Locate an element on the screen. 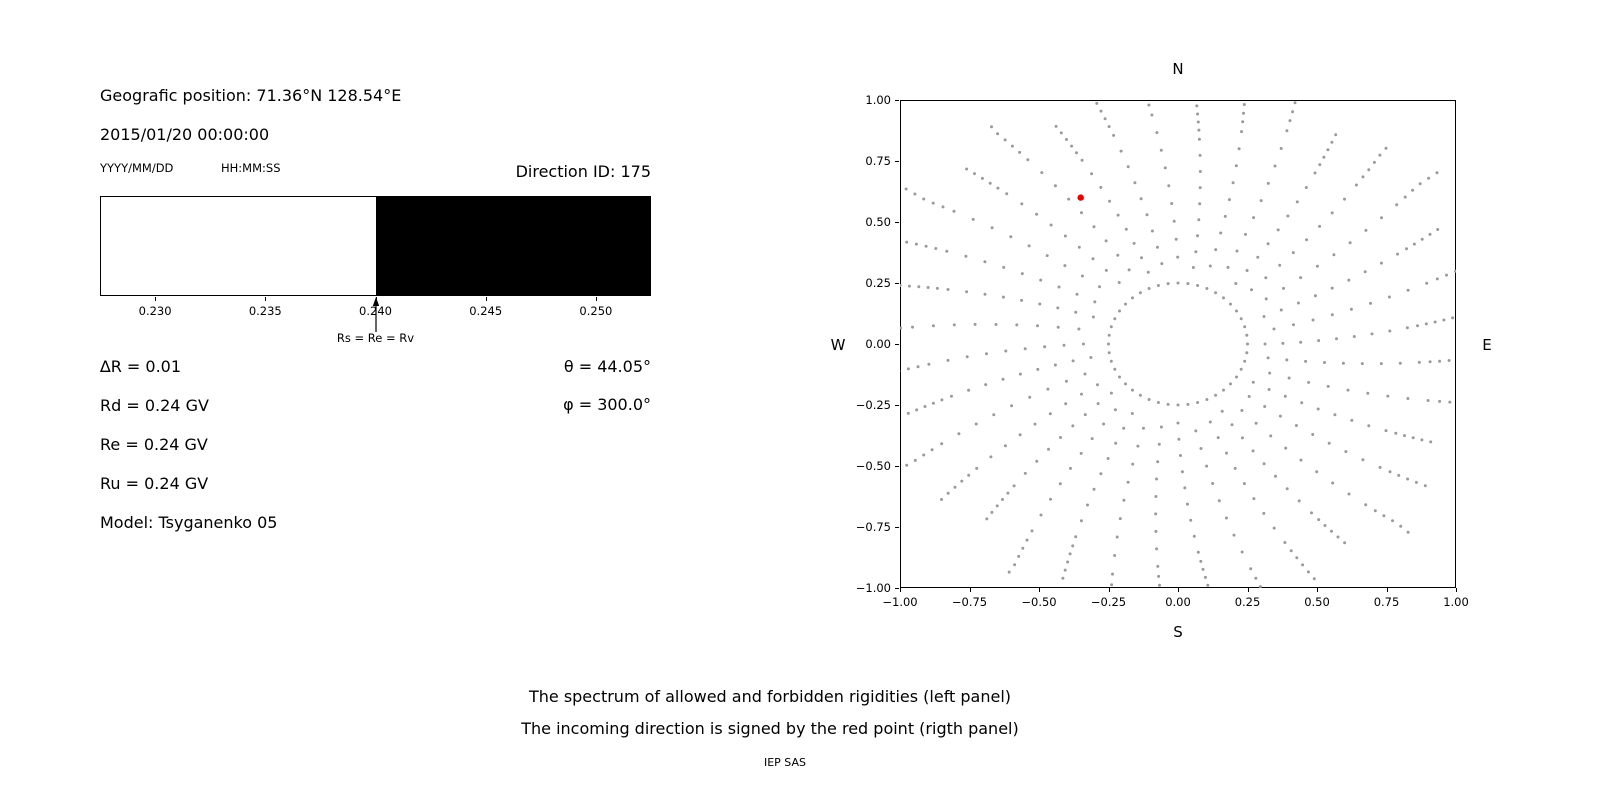 This screenshot has height=800, width=1600. x-tick-label: 0.50 is located at coordinates (1317, 602).